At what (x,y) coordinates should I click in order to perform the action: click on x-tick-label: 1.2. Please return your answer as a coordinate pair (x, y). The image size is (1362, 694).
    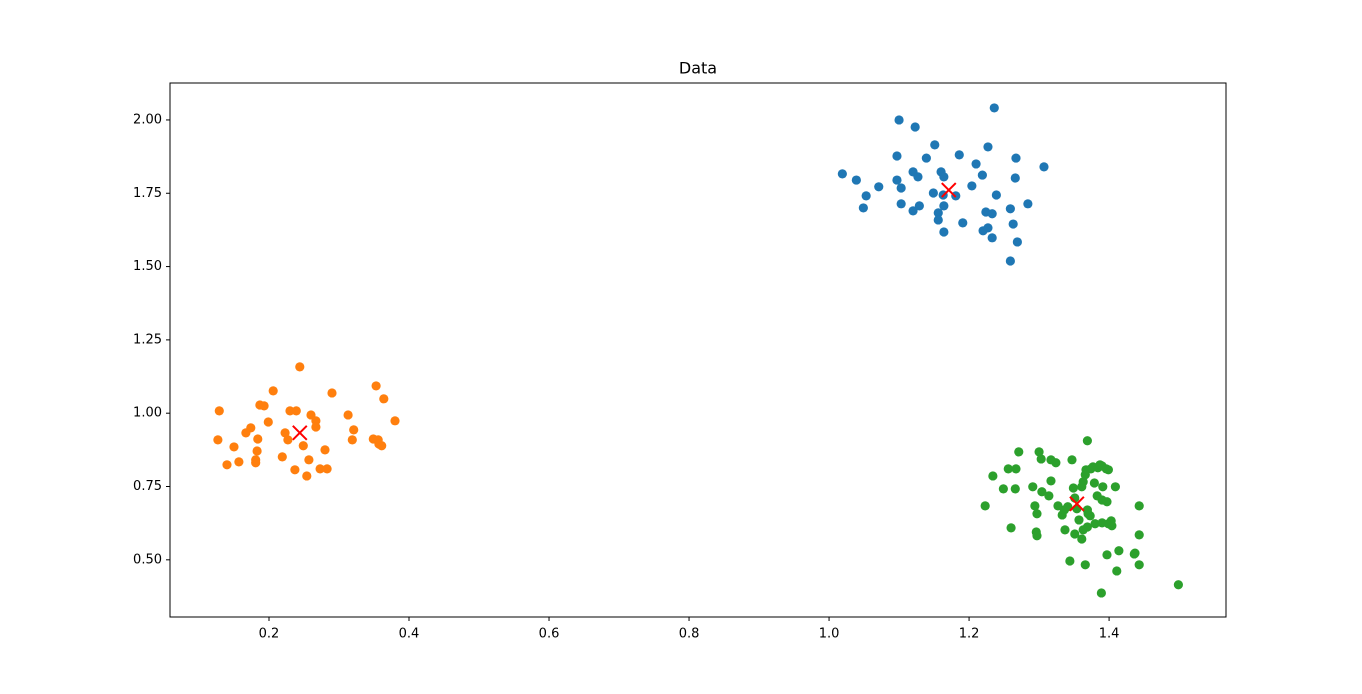
    Looking at the image, I should click on (969, 634).